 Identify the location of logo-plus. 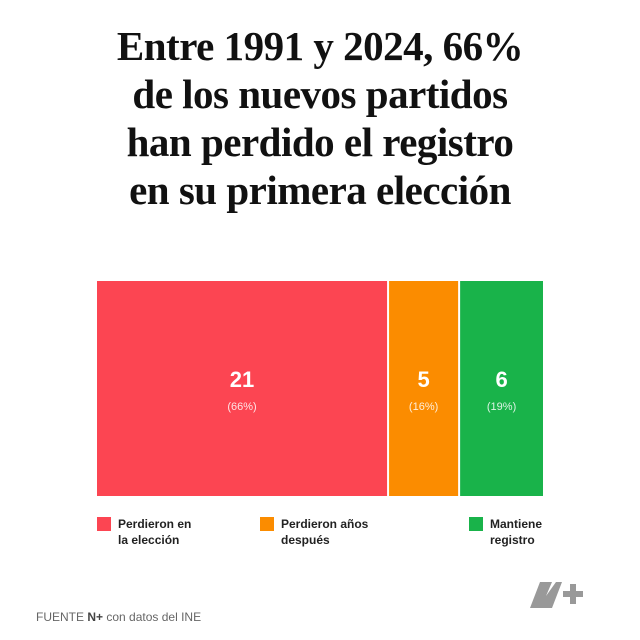
(573, 594).